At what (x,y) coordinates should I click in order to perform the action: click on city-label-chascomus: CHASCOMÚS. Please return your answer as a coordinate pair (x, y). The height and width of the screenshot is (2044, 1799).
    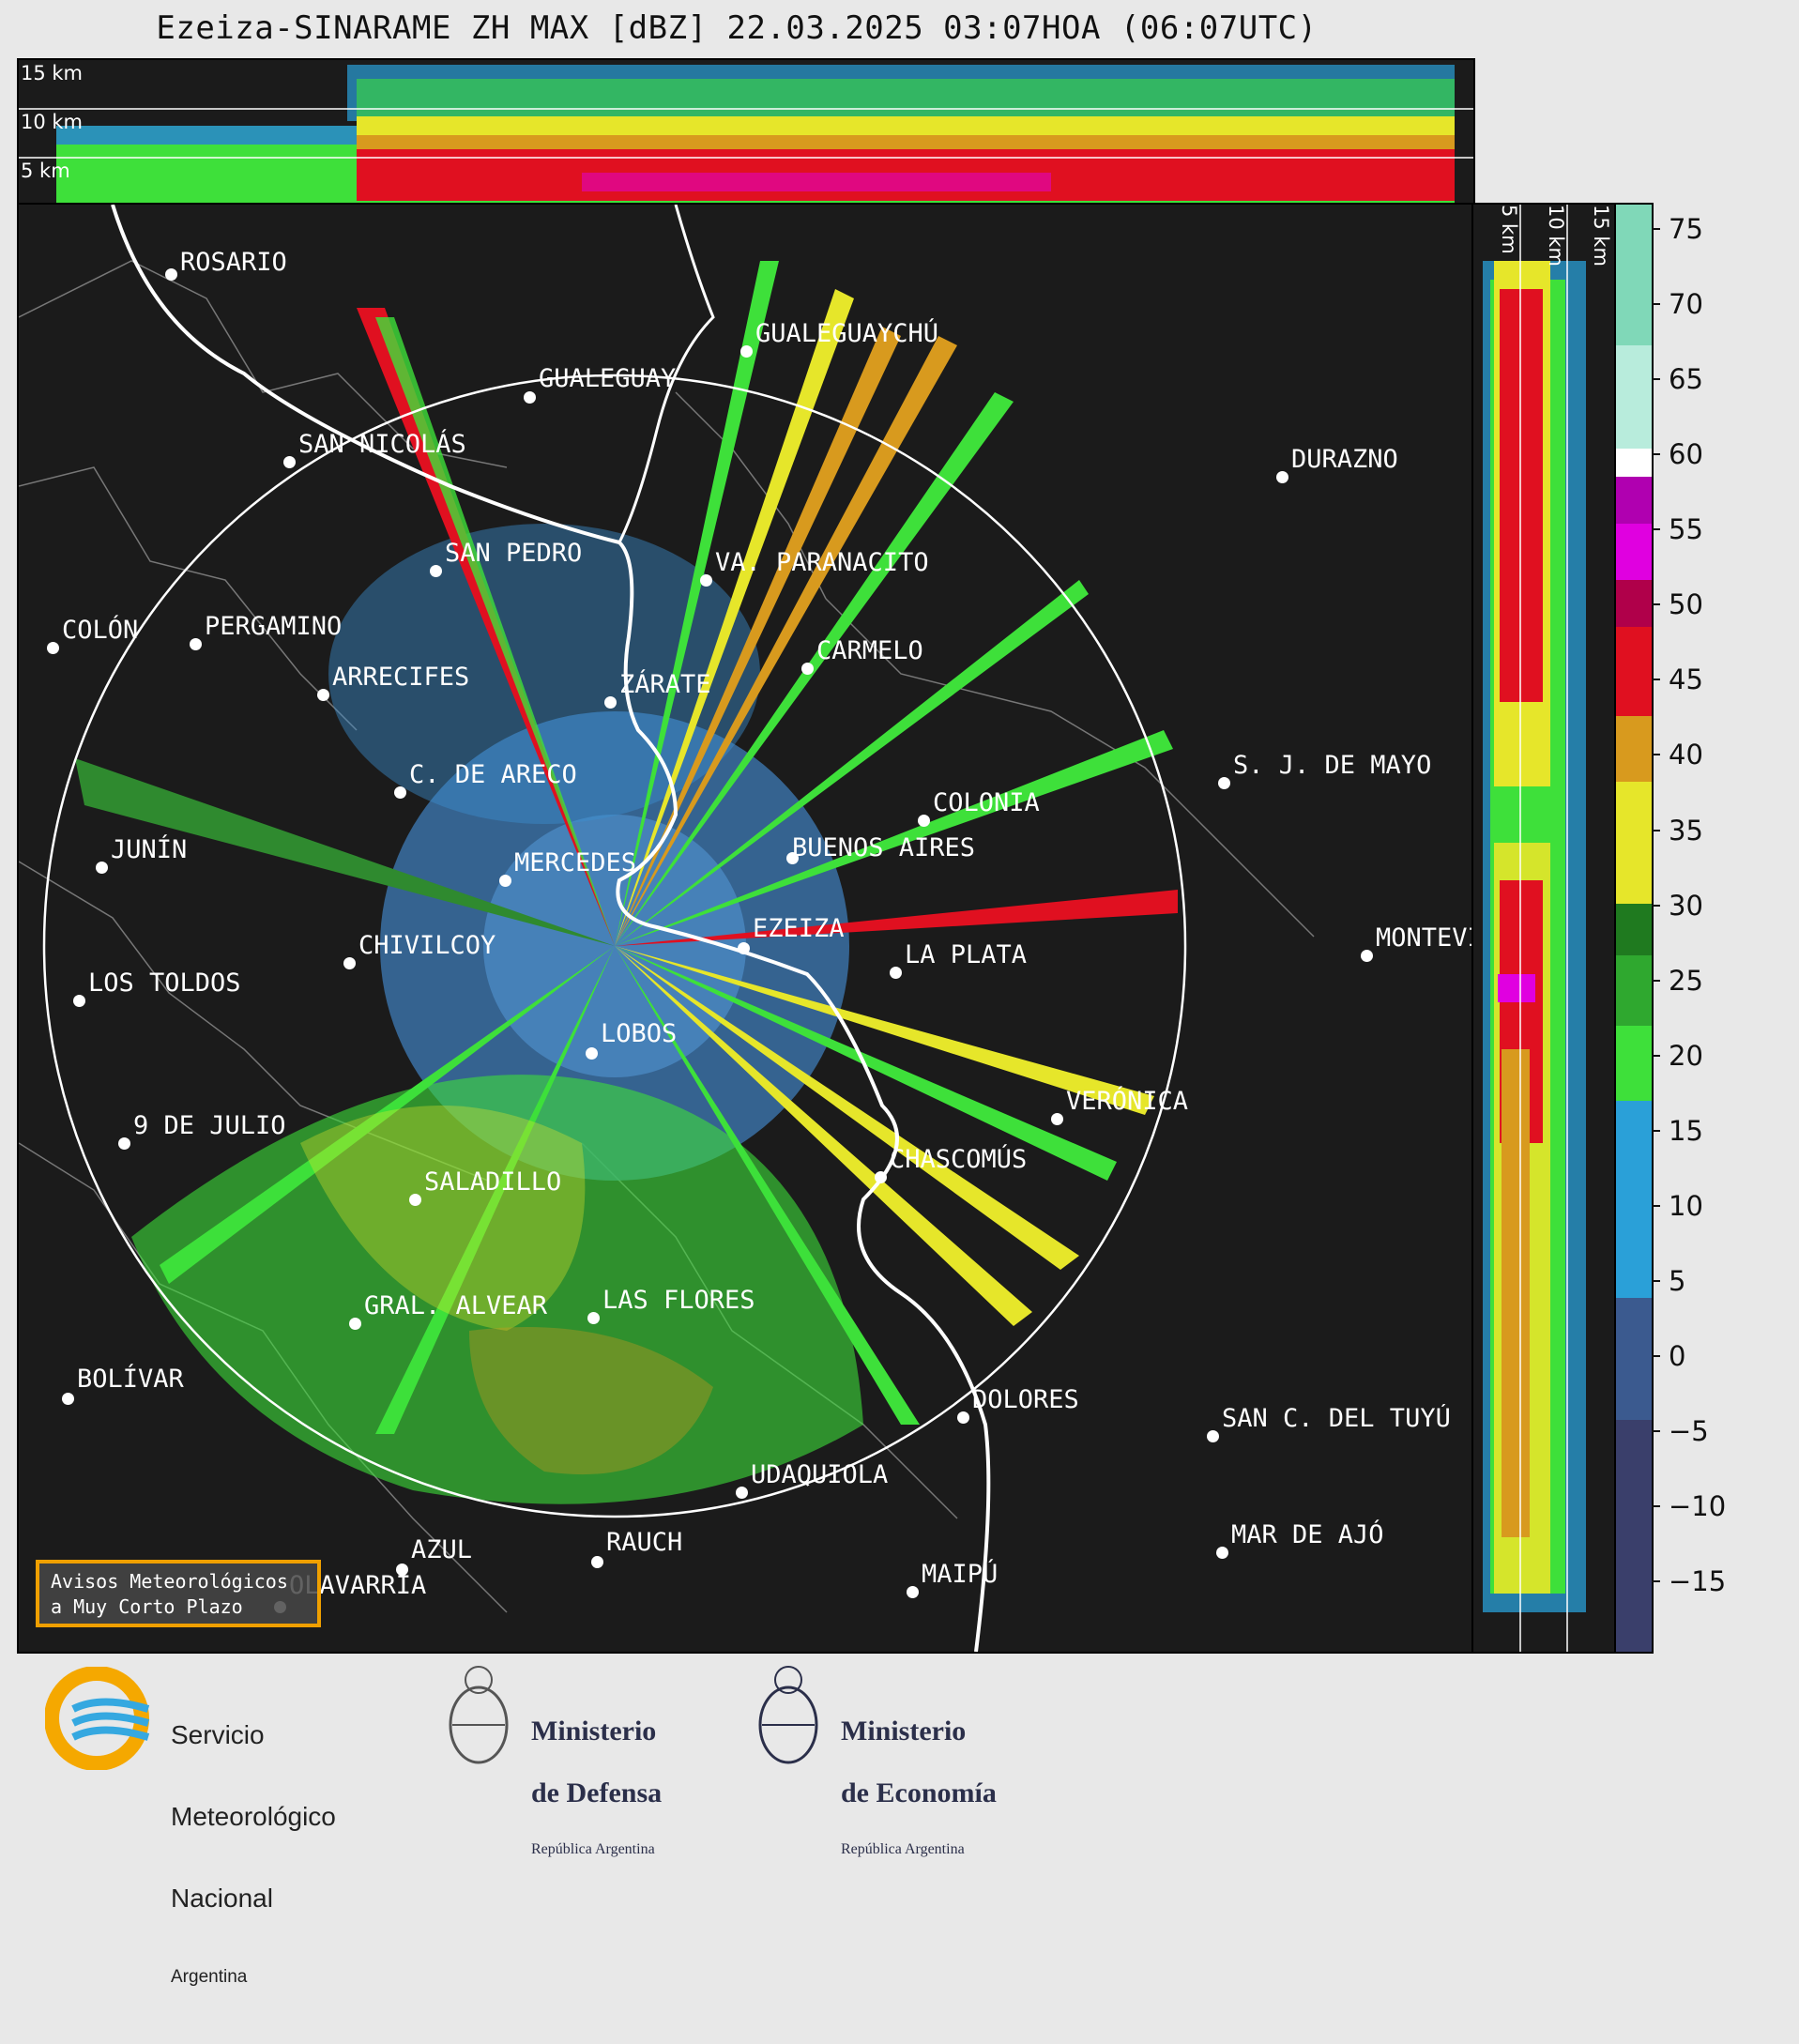
    Looking at the image, I should click on (959, 1159).